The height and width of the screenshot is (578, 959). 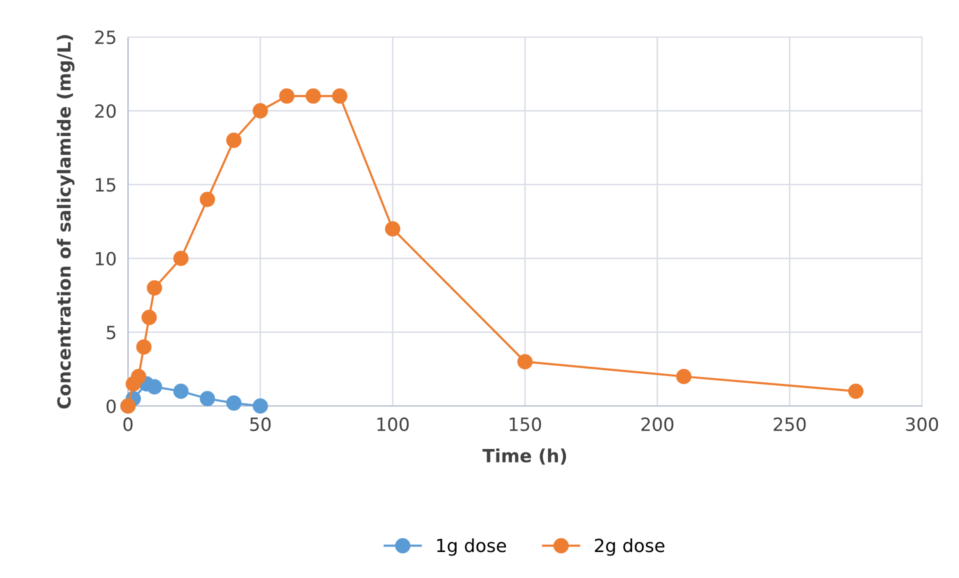 I want to click on x-tick-label: 200, so click(x=657, y=424).